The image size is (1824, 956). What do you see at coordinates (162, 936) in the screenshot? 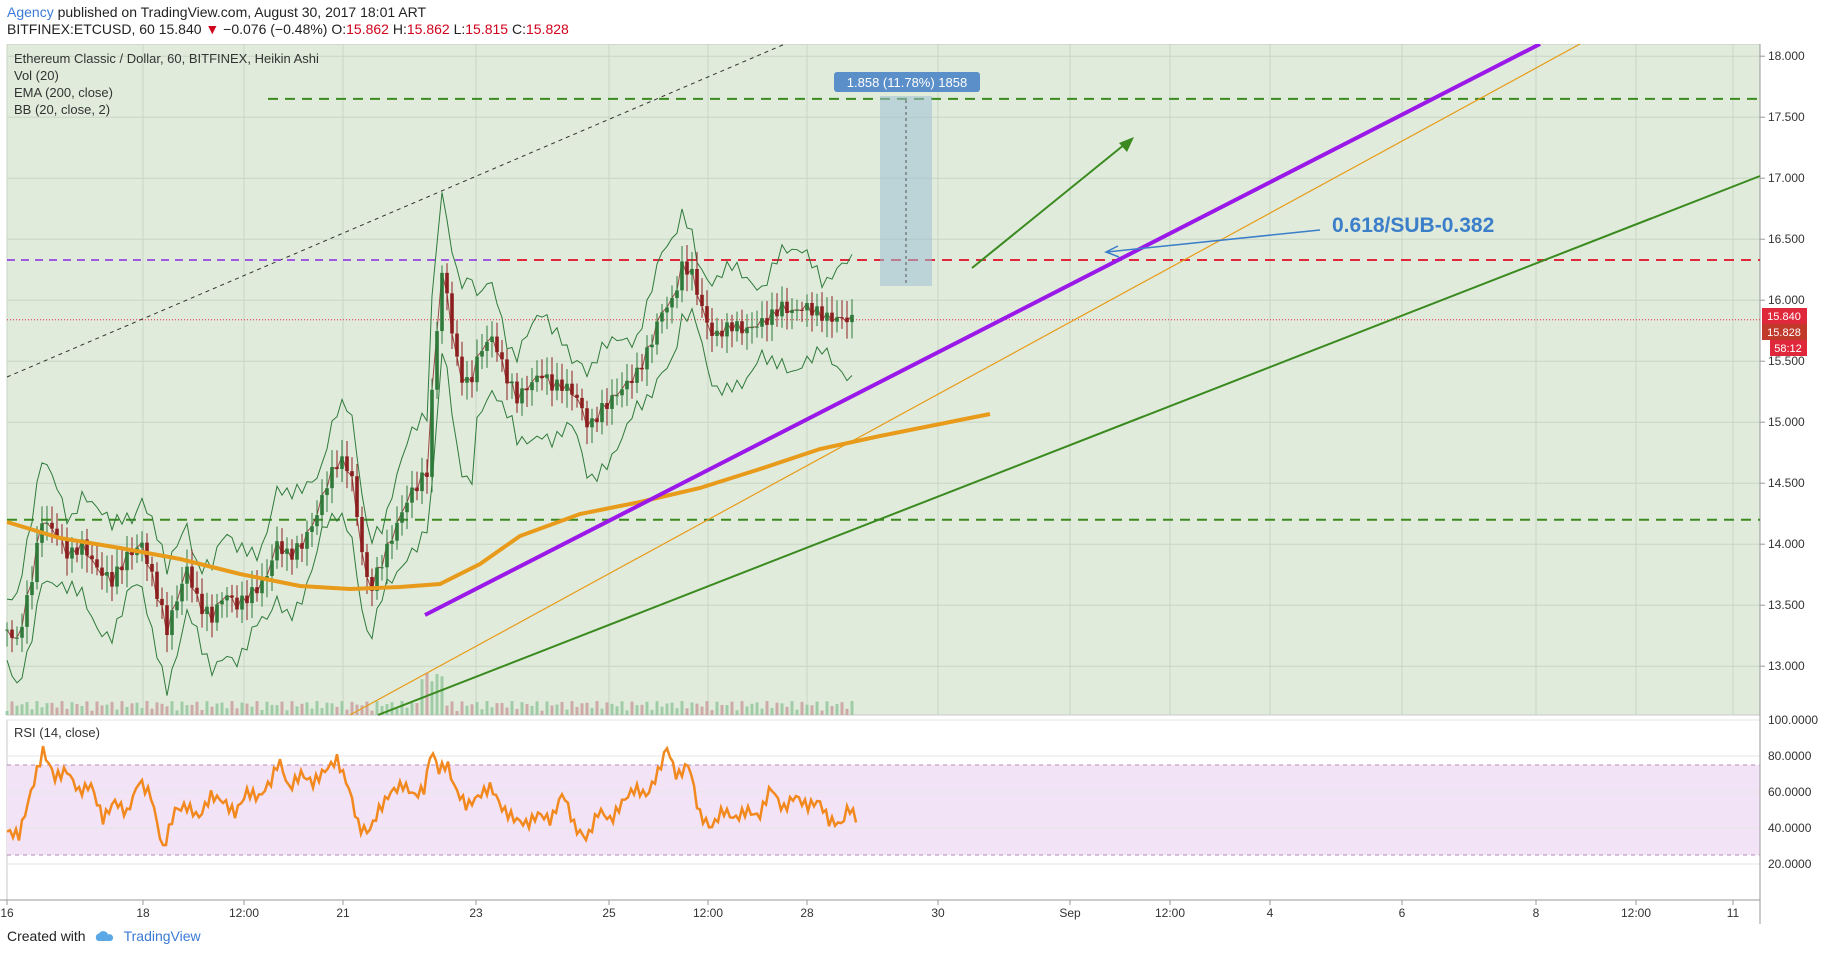
I see `tradingview-link: TradingView` at bounding box center [162, 936].